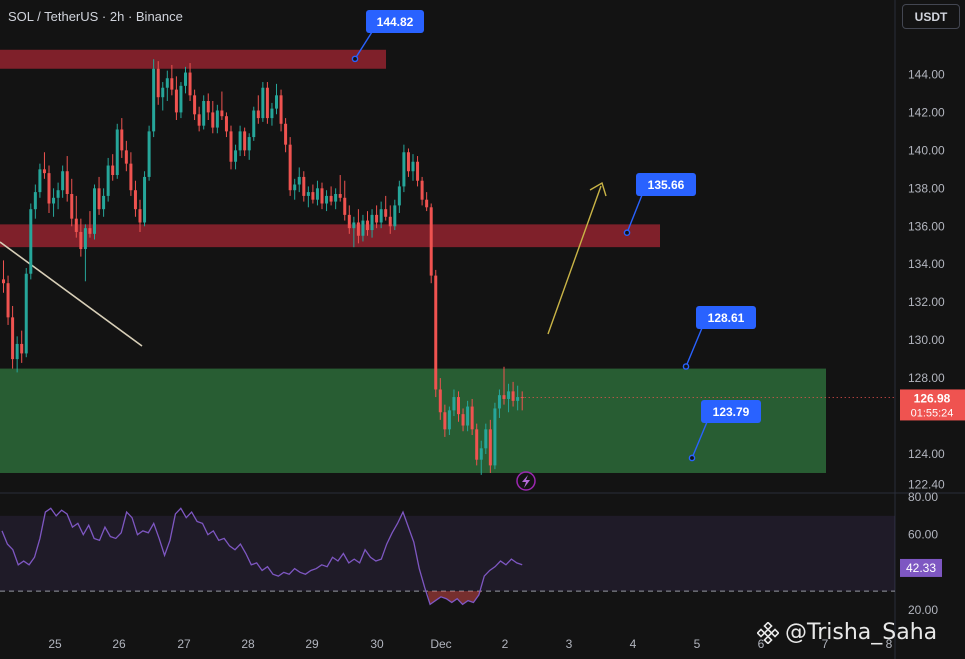 The height and width of the screenshot is (659, 965). Describe the element at coordinates (926, 264) in the screenshot. I see `price-tick-label: 134.00` at that location.